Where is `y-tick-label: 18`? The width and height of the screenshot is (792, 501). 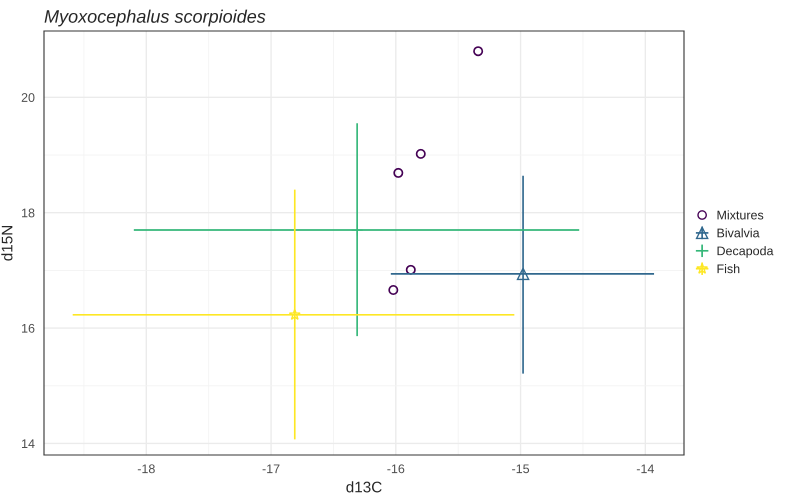
y-tick-label: 18 is located at coordinates (28, 213).